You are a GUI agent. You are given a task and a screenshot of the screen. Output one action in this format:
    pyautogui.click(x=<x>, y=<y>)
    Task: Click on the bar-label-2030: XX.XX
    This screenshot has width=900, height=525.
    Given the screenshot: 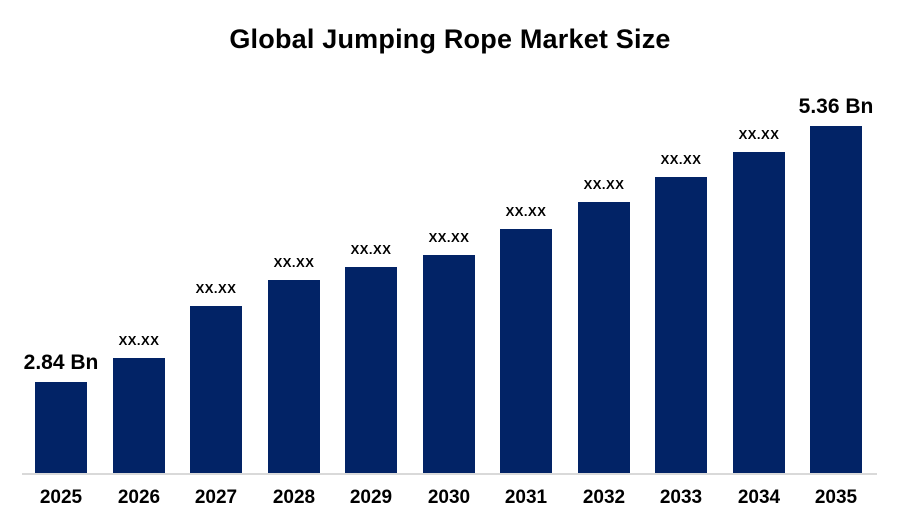 What is the action you would take?
    pyautogui.click(x=449, y=237)
    